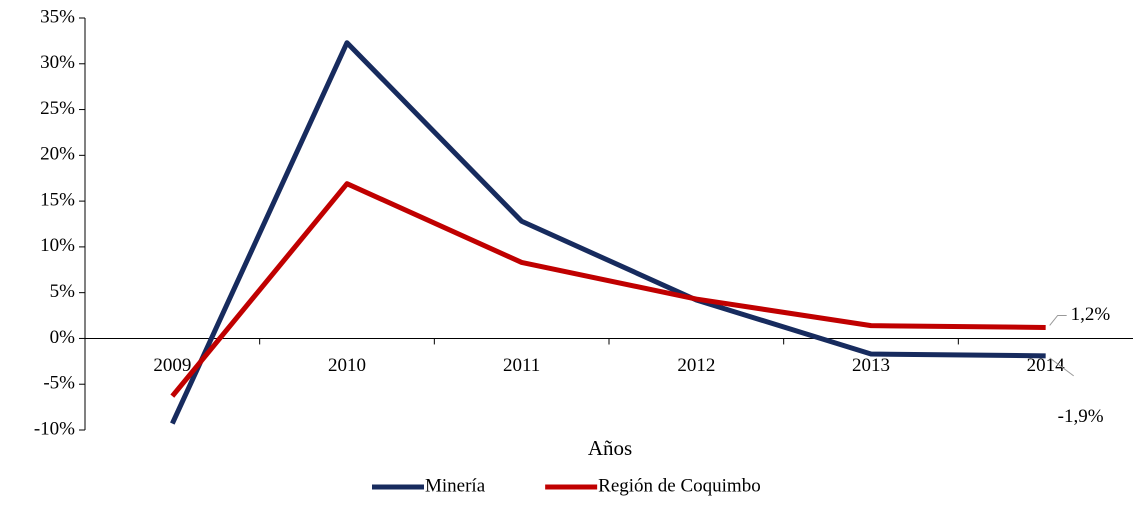 The height and width of the screenshot is (516, 1135). Describe the element at coordinates (57, 108) in the screenshot. I see `y-tick-label: 25%` at that location.